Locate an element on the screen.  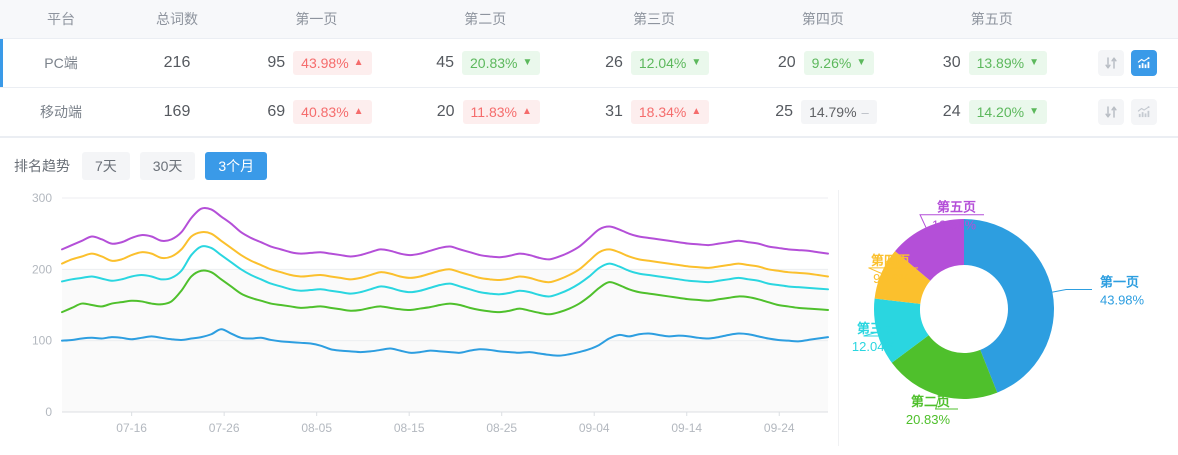
cell-page-1: 95 43.98% ▲ is located at coordinates (316, 63).